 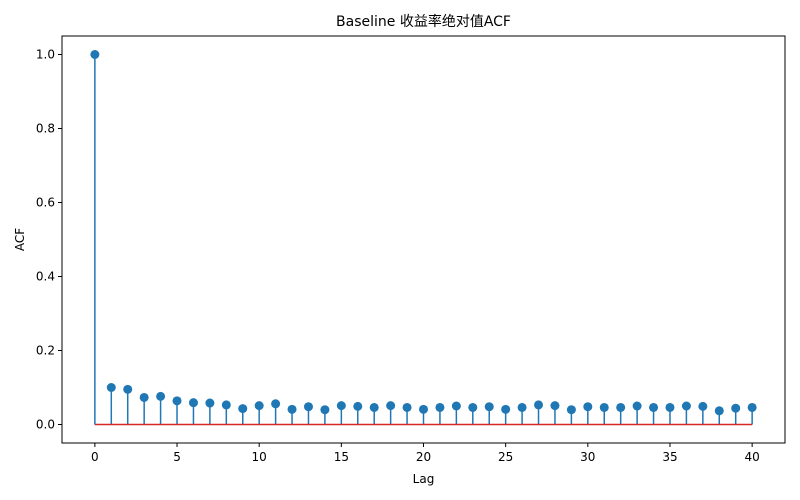 What do you see at coordinates (341, 457) in the screenshot?
I see `x-tick-label: 15` at bounding box center [341, 457].